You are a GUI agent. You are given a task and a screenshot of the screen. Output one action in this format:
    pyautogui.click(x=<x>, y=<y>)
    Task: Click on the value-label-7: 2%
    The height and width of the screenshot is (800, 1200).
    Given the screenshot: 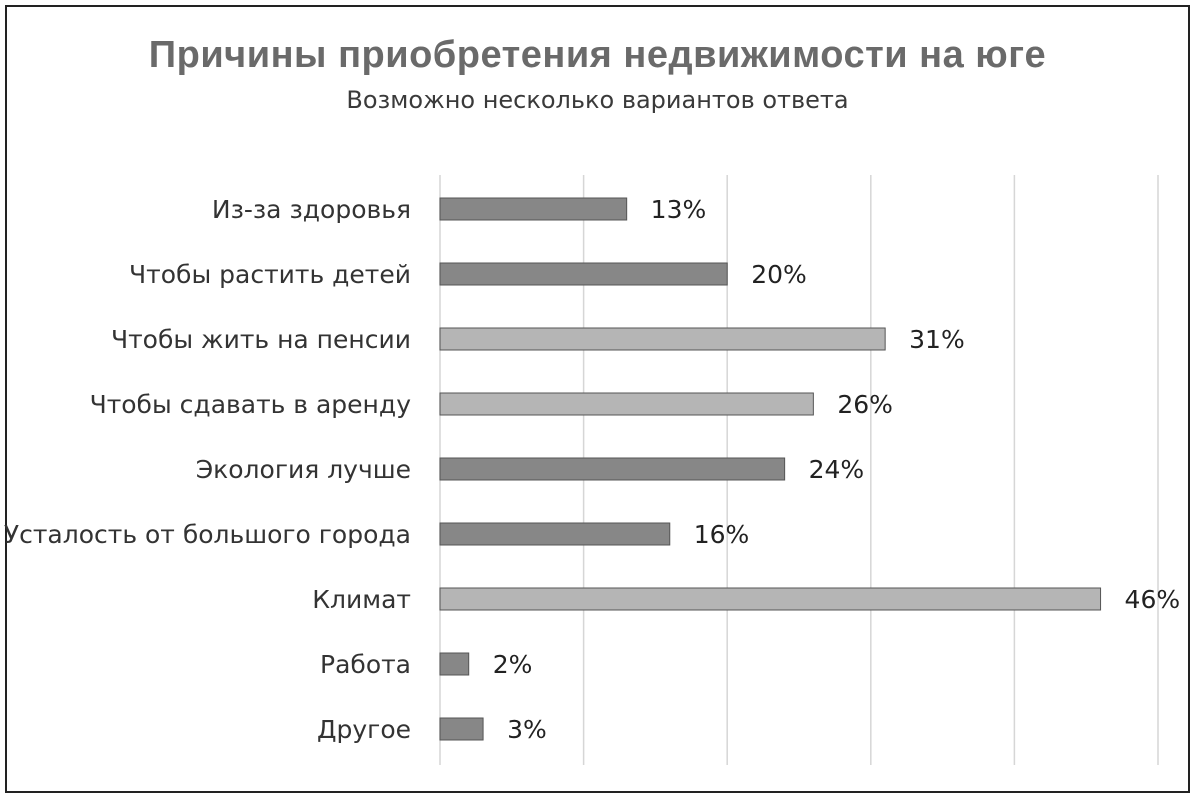 What is the action you would take?
    pyautogui.click(x=513, y=664)
    